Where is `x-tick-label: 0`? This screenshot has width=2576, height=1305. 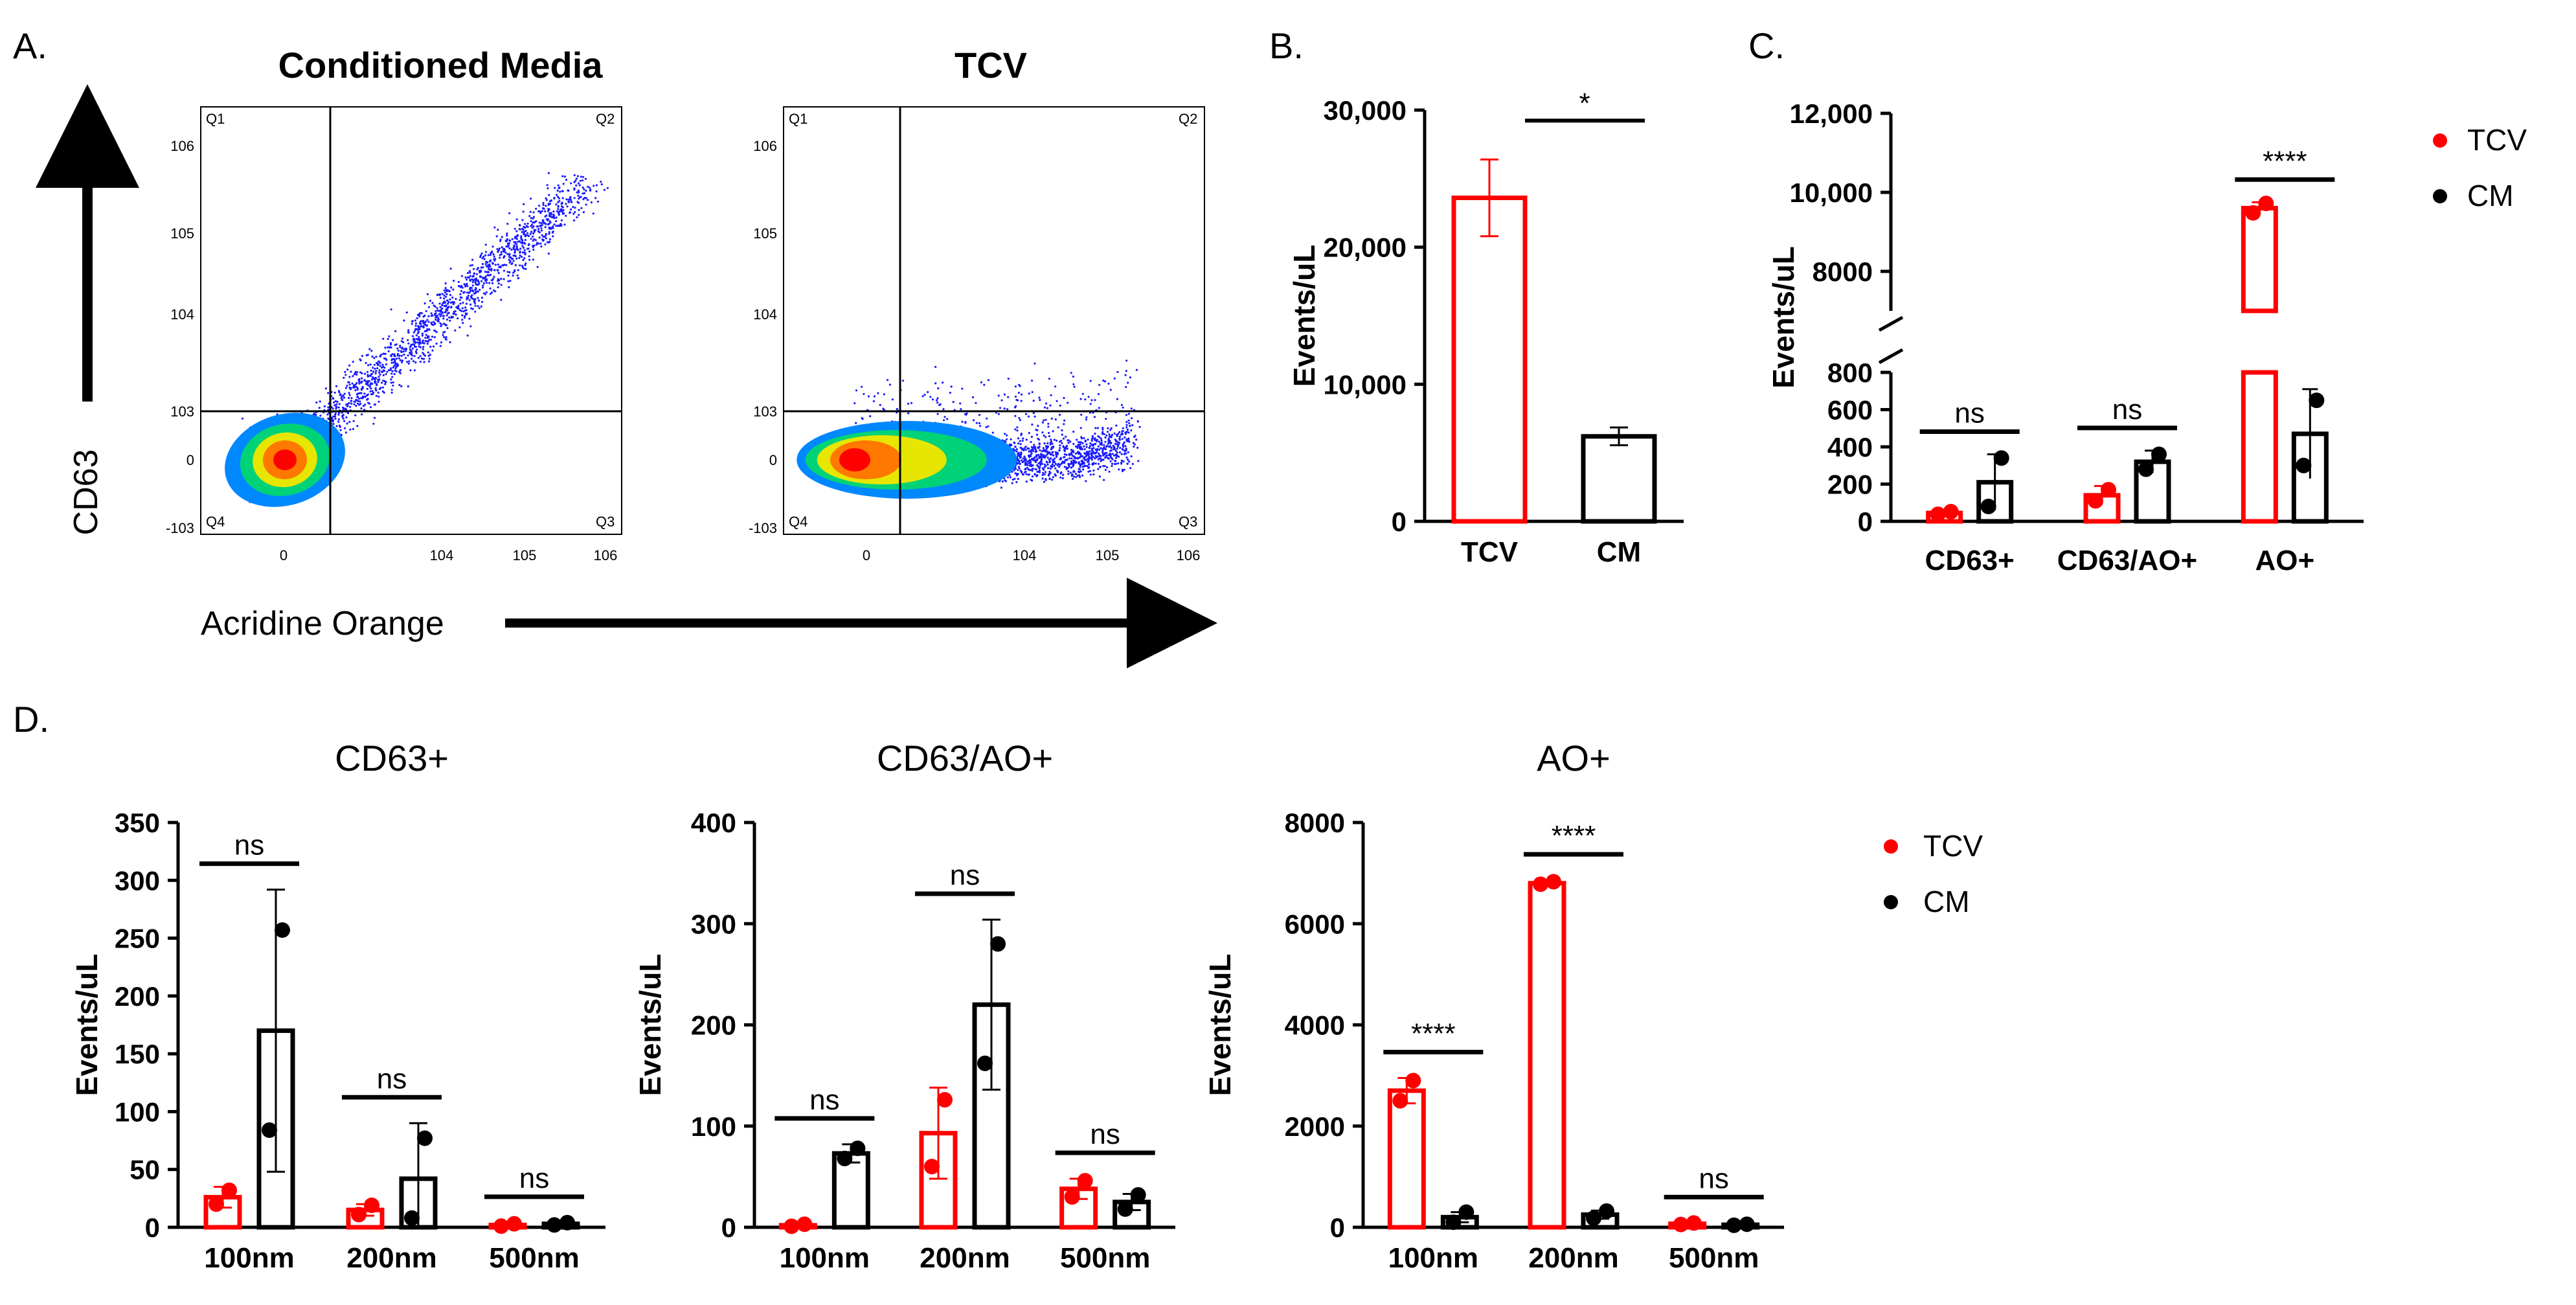
x-tick-label: 0 is located at coordinates (284, 555).